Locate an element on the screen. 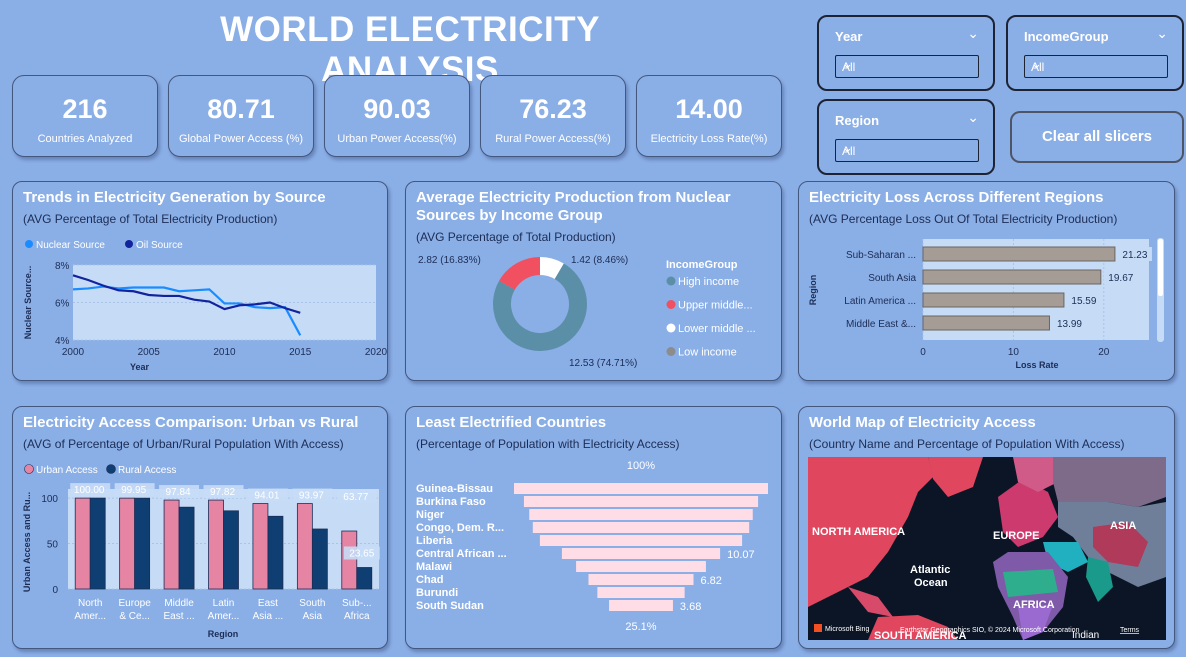  x-tick-label: 0 is located at coordinates (923, 352).